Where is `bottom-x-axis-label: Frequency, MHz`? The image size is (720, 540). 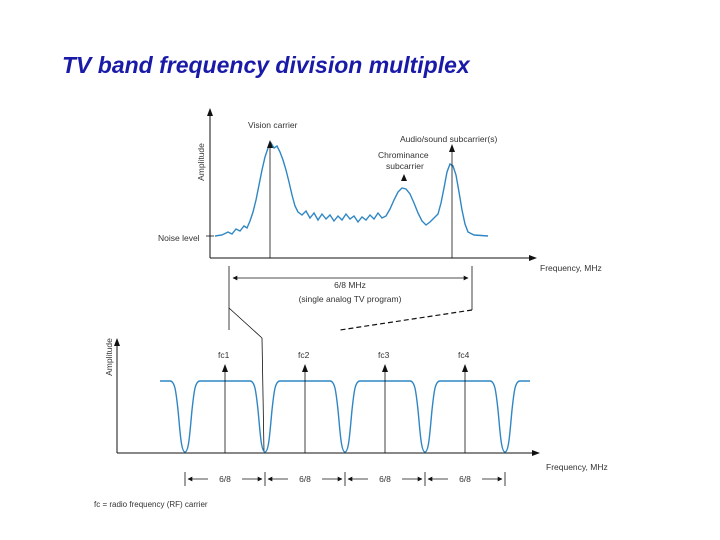 bottom-x-axis-label: Frequency, MHz is located at coordinates (577, 467).